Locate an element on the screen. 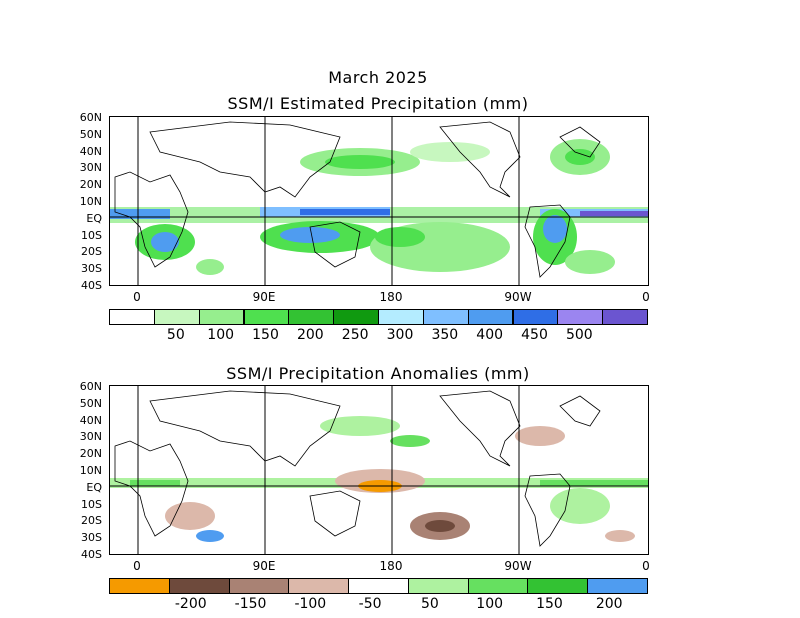 The height and width of the screenshot is (618, 800). anomaly-shading is located at coordinates (379, 479).